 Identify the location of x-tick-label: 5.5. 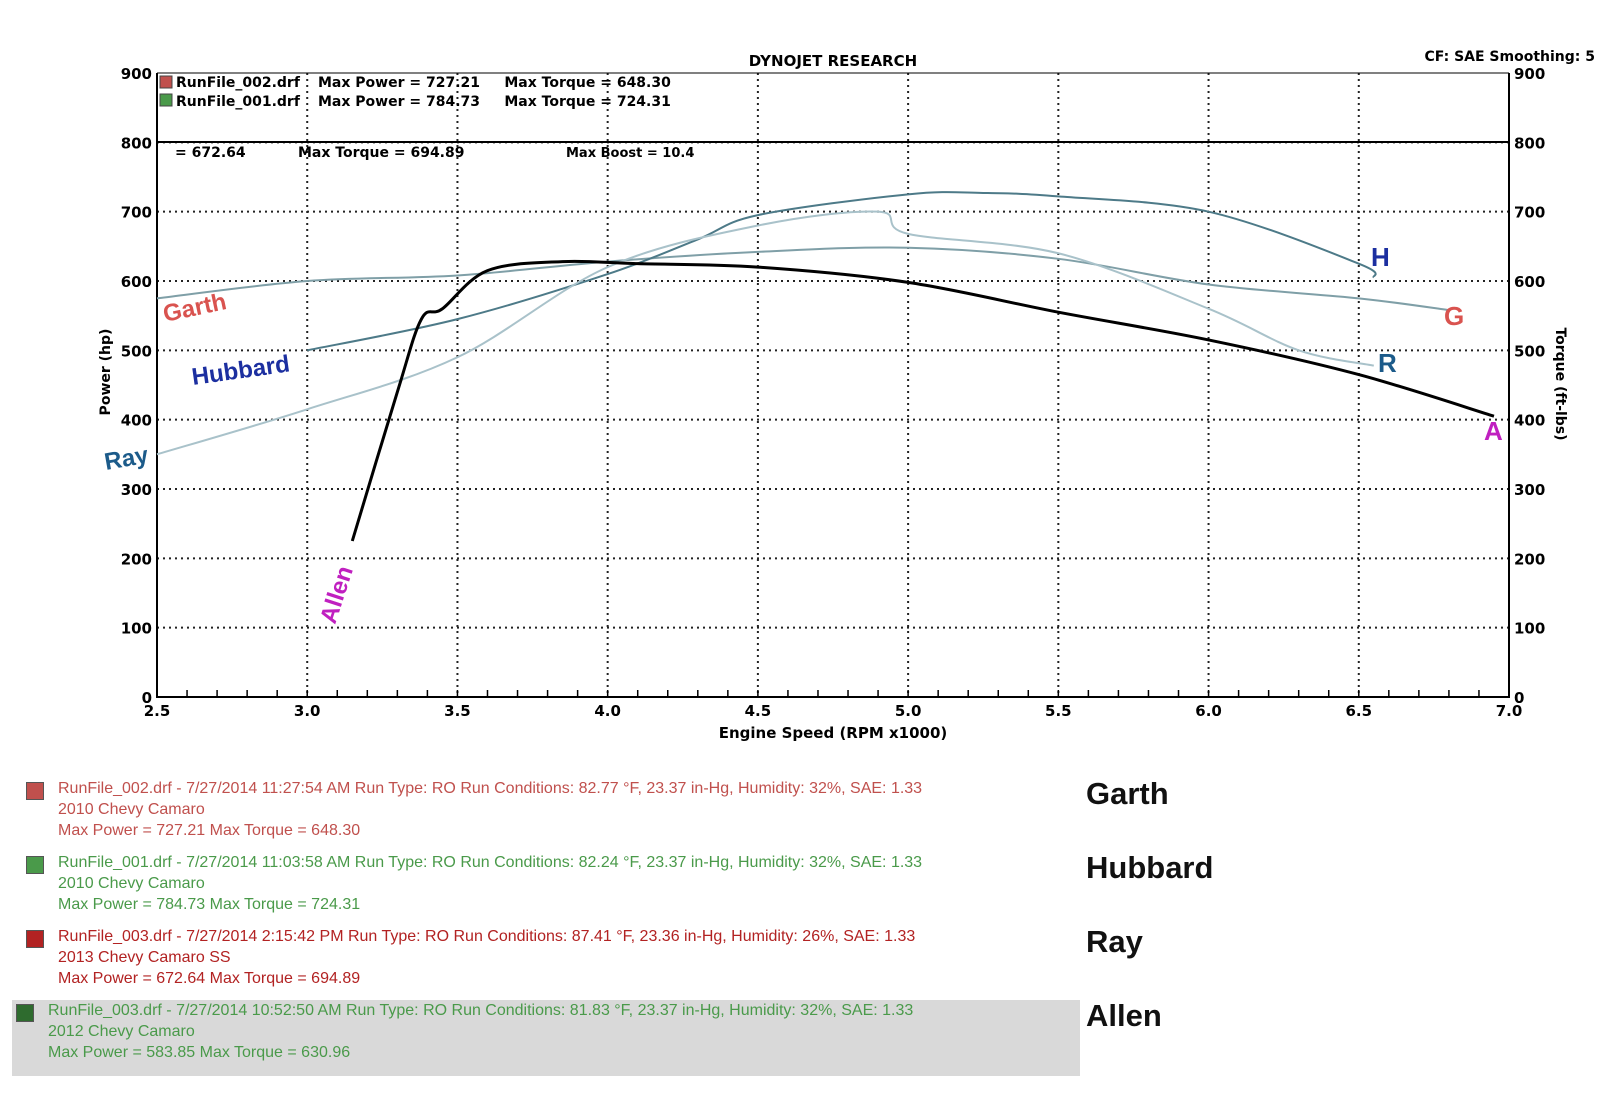
(1058, 711).